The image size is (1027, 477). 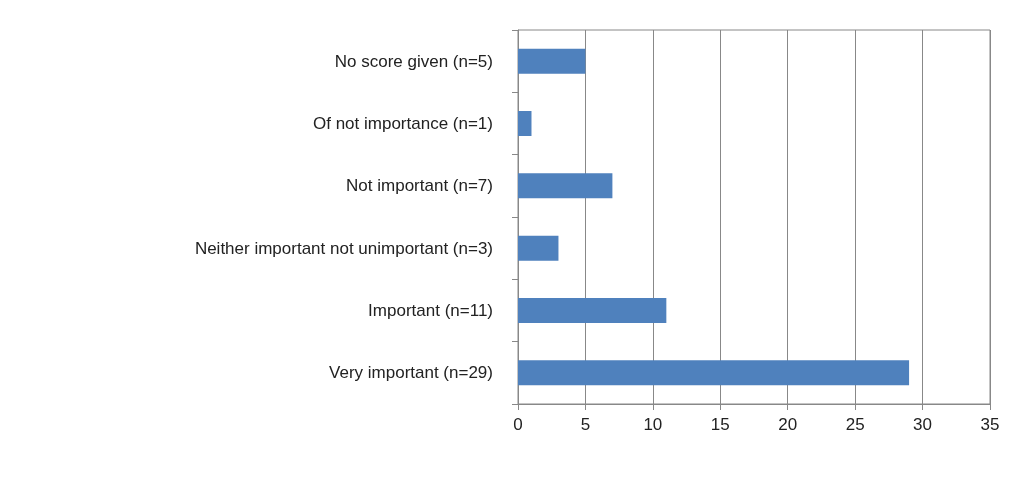 What do you see at coordinates (411, 373) in the screenshot?
I see `y-tick-label: Very important (n=29)` at bounding box center [411, 373].